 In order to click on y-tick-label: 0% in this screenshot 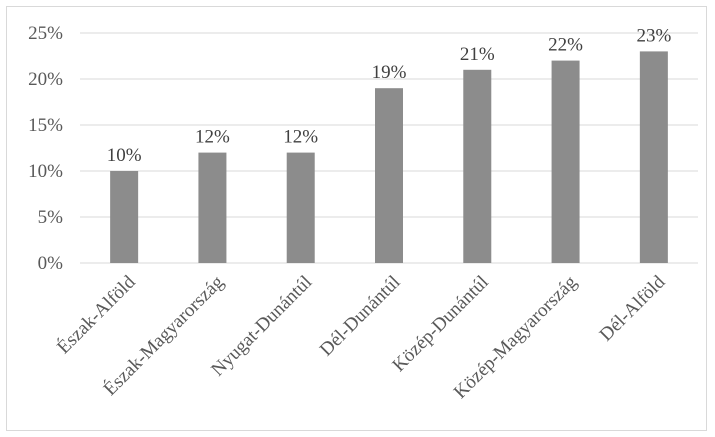, I will do `click(51, 263)`.